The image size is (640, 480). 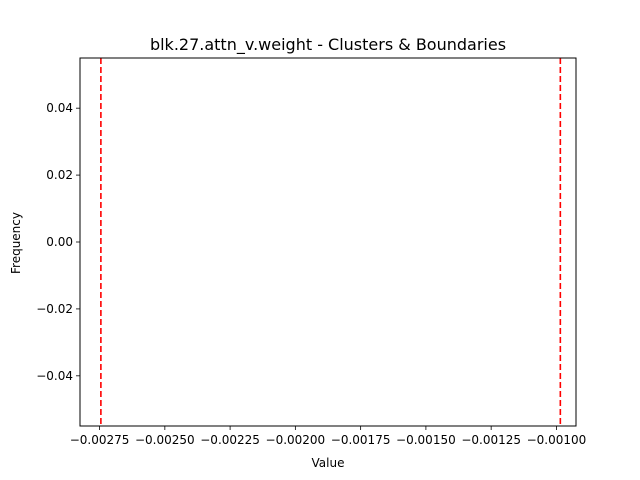 What do you see at coordinates (426, 440) in the screenshot?
I see `x-tick-label: −0.00150` at bounding box center [426, 440].